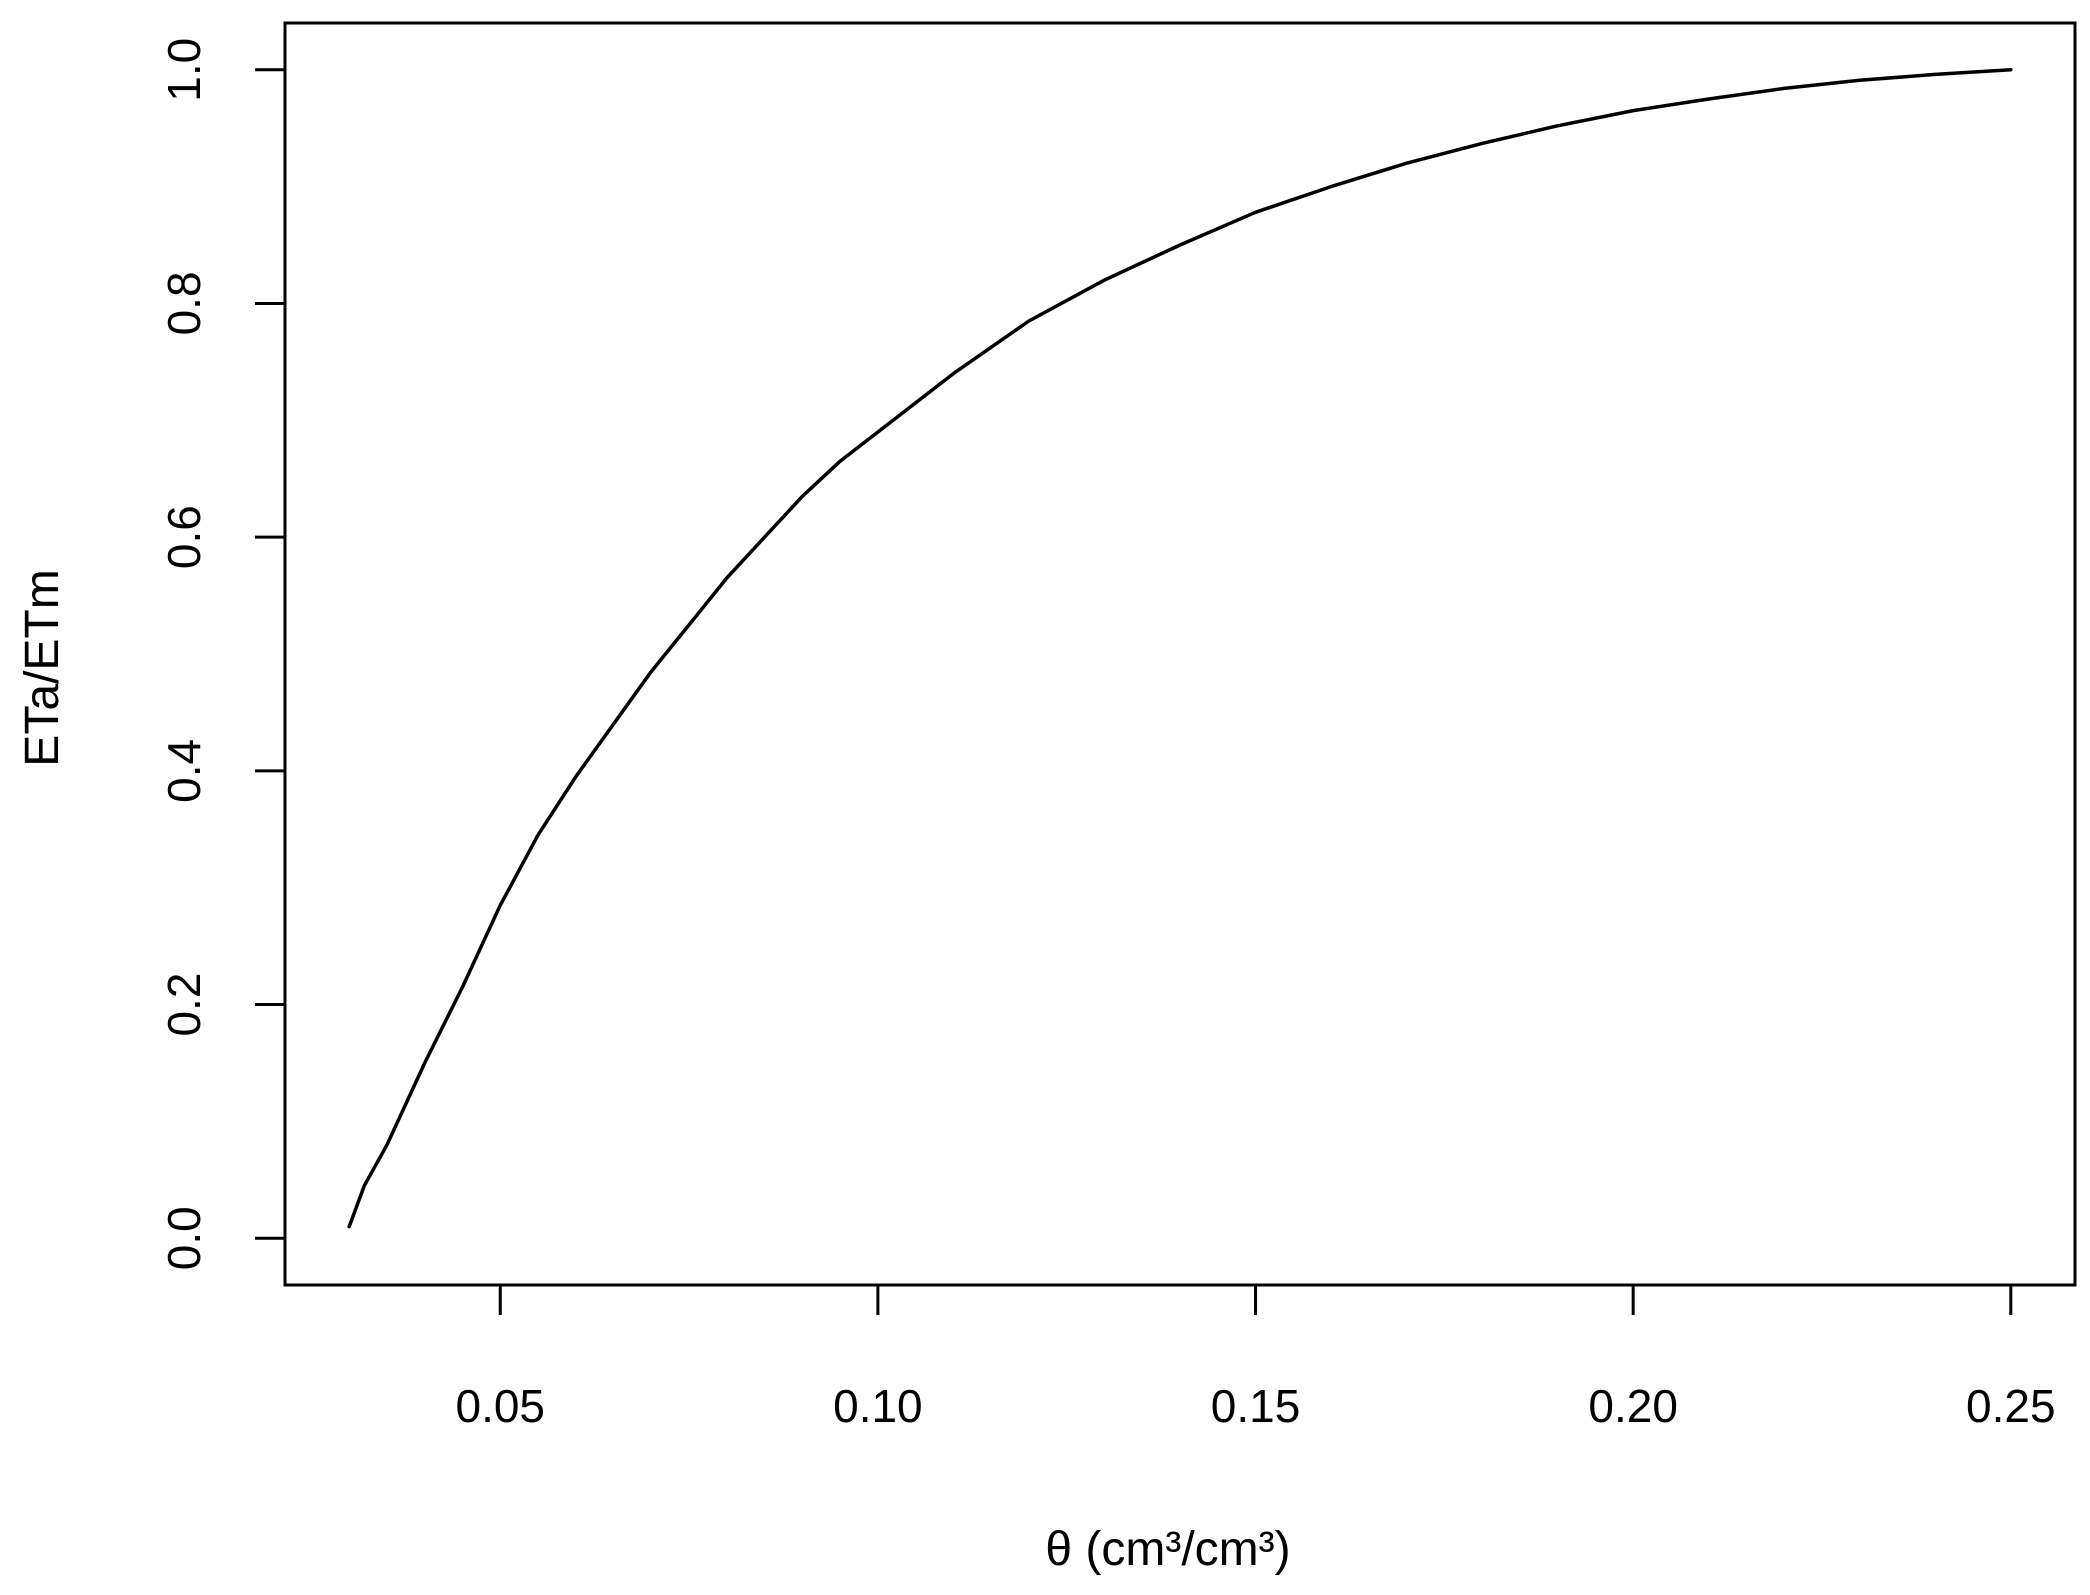  What do you see at coordinates (1167, 1549) in the screenshot?
I see `x-axis-label: θ (cm³/cm³)` at bounding box center [1167, 1549].